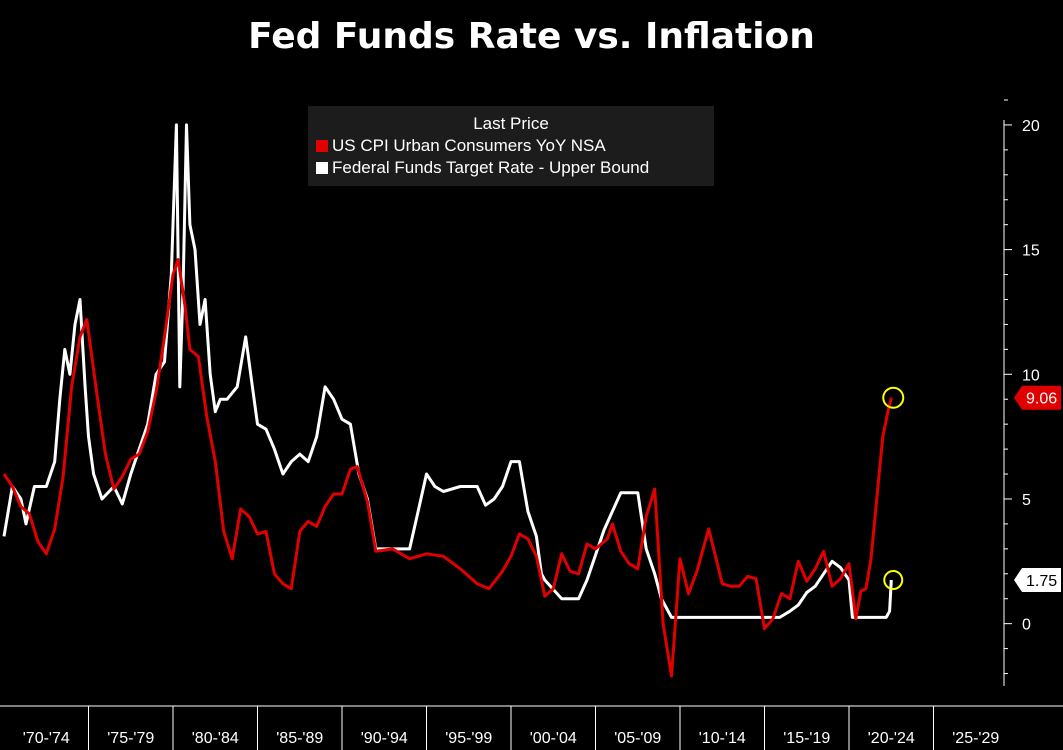  I want to click on legend-header: Last Price, so click(511, 123).